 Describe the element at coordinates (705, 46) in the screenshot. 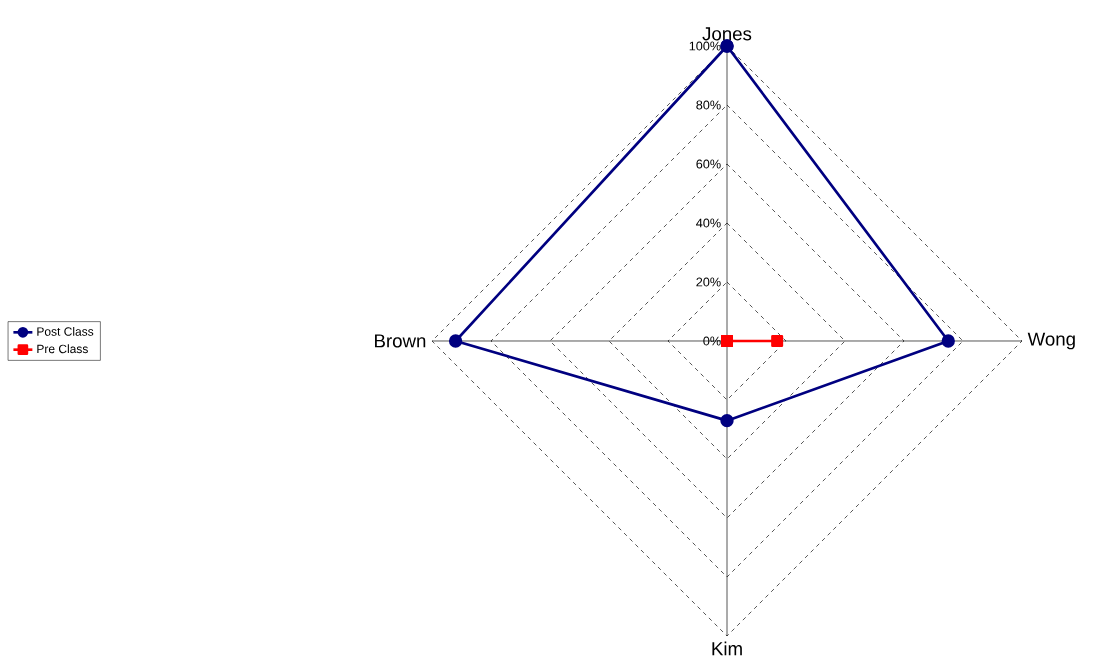

I see `y-tick-label: 100%` at that location.